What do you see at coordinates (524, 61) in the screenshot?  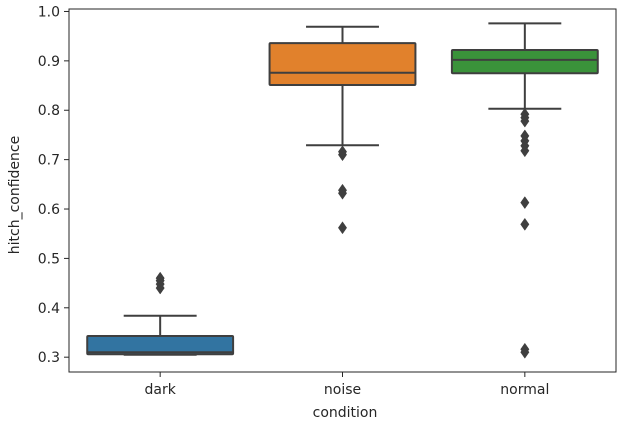 I see `box-normal` at bounding box center [524, 61].